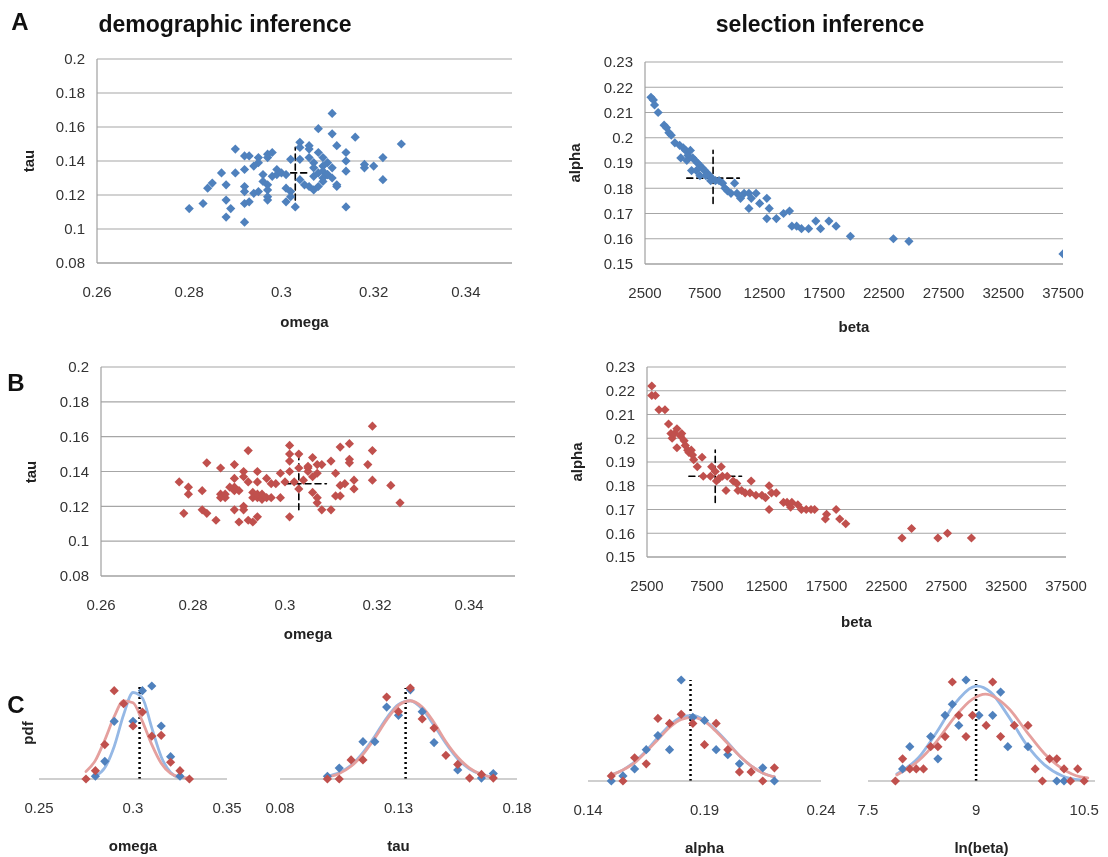  Describe the element at coordinates (704, 809) in the screenshot. I see `x-tick-label: 0.19` at that location.